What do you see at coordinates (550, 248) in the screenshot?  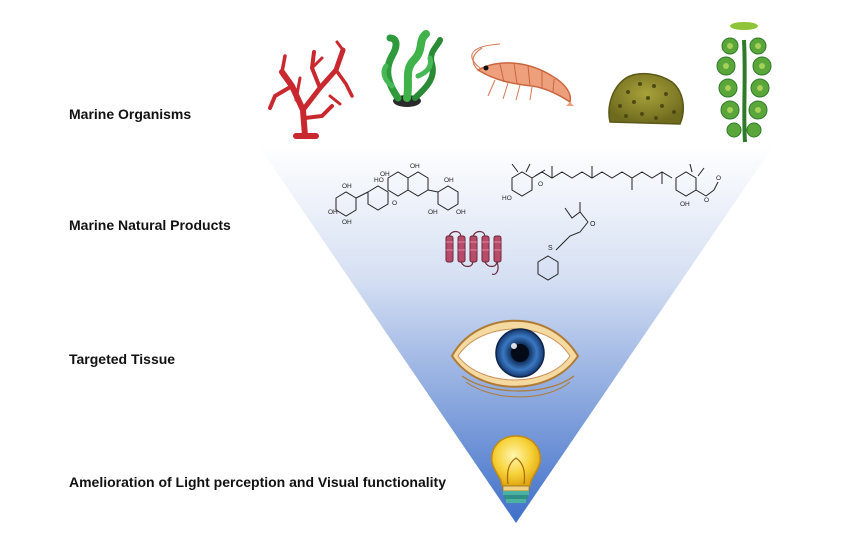 I see `chem-label-s: S` at bounding box center [550, 248].